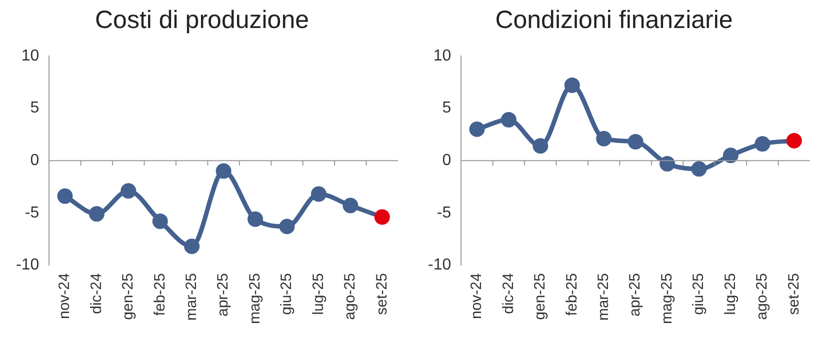 The height and width of the screenshot is (342, 825). I want to click on chart-title: Costi di produzione, so click(202, 20).